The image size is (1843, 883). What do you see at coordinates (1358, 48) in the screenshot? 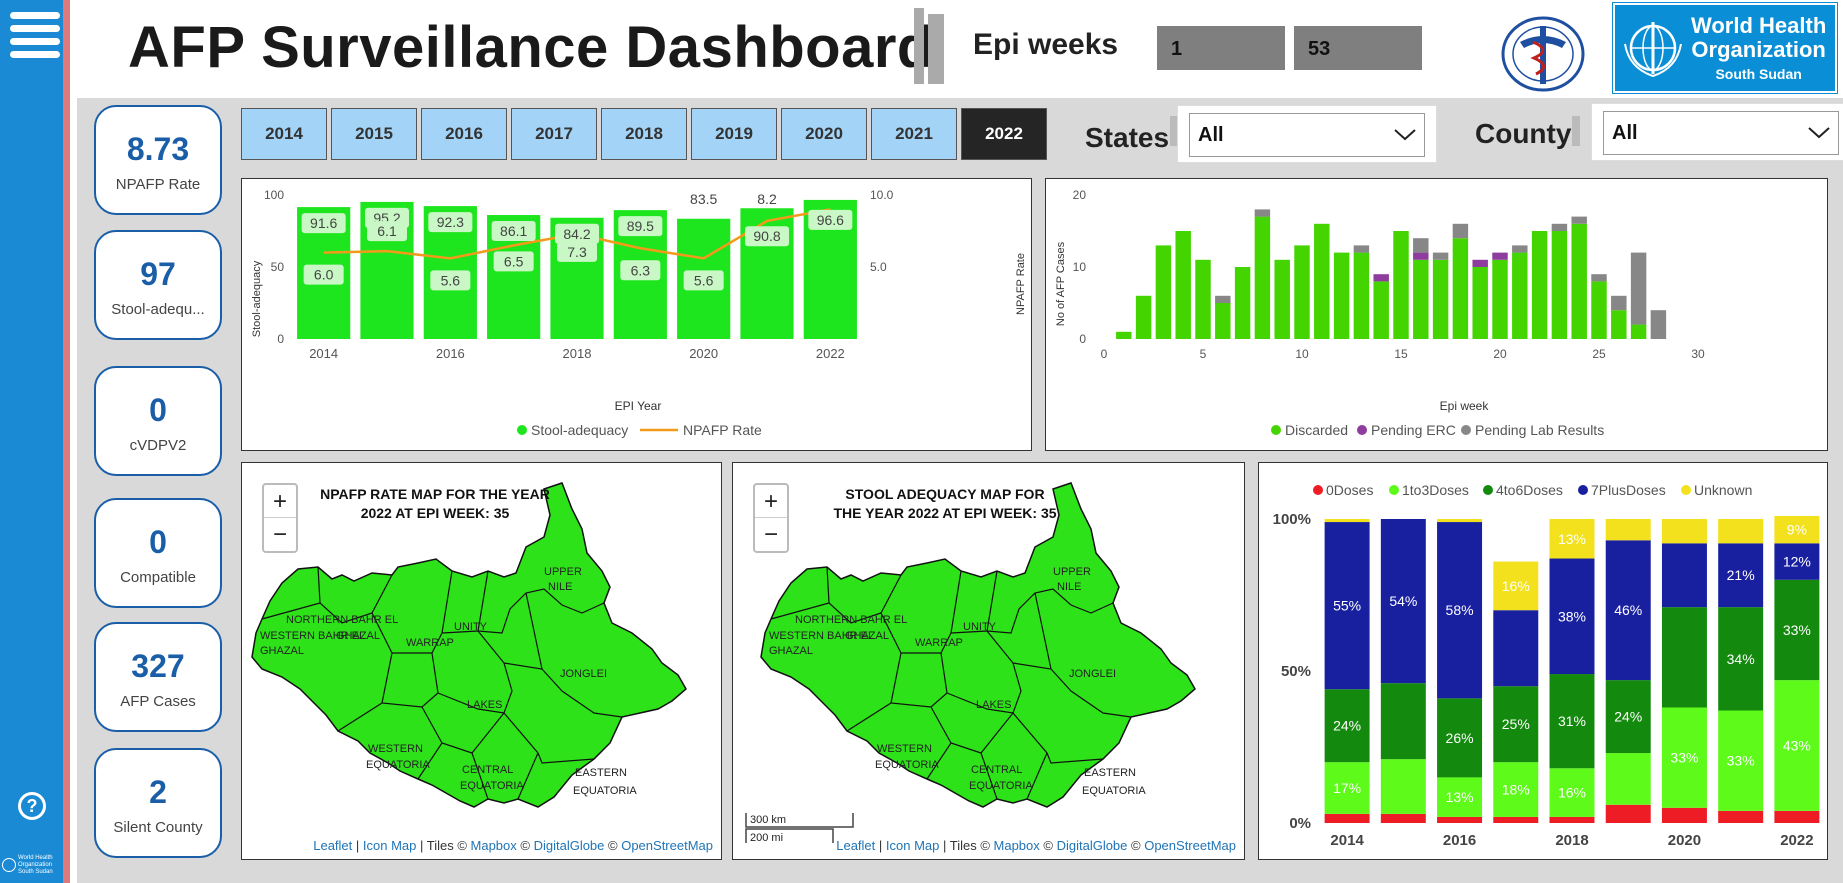
I see `epi-week-end-input: 53` at bounding box center [1358, 48].